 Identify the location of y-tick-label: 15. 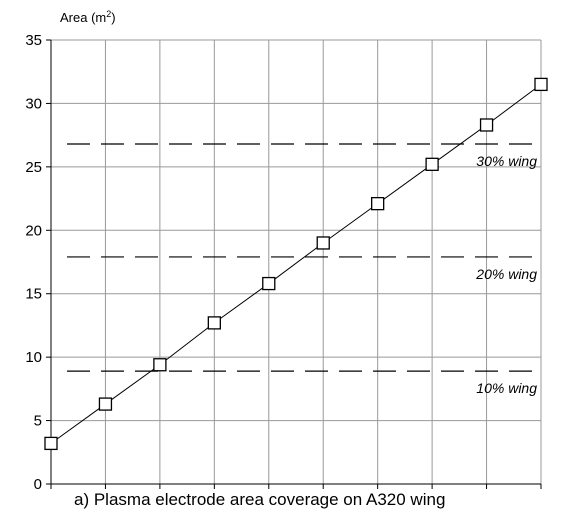
(33, 294).